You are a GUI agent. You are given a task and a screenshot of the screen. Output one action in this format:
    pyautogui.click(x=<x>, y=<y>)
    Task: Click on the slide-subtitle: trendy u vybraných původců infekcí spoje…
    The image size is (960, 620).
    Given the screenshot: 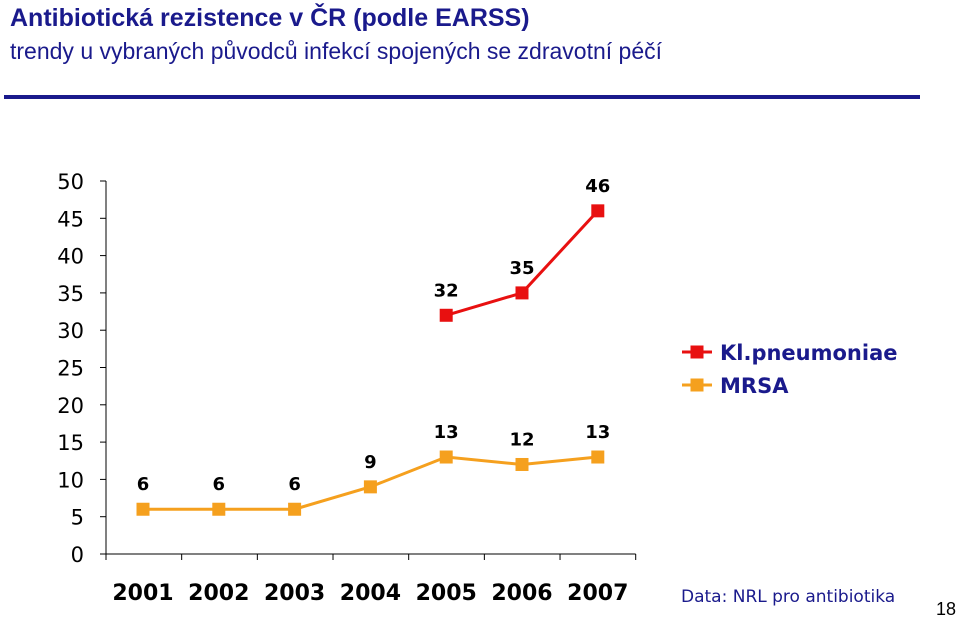 What is the action you would take?
    pyautogui.click(x=336, y=51)
    